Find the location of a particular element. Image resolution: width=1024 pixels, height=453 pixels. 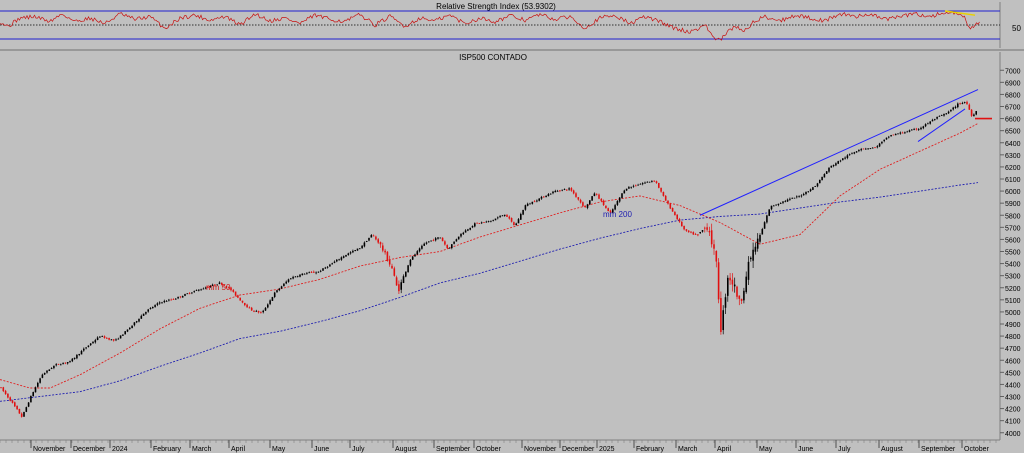

x-tick-label: May is located at coordinates (279, 449).